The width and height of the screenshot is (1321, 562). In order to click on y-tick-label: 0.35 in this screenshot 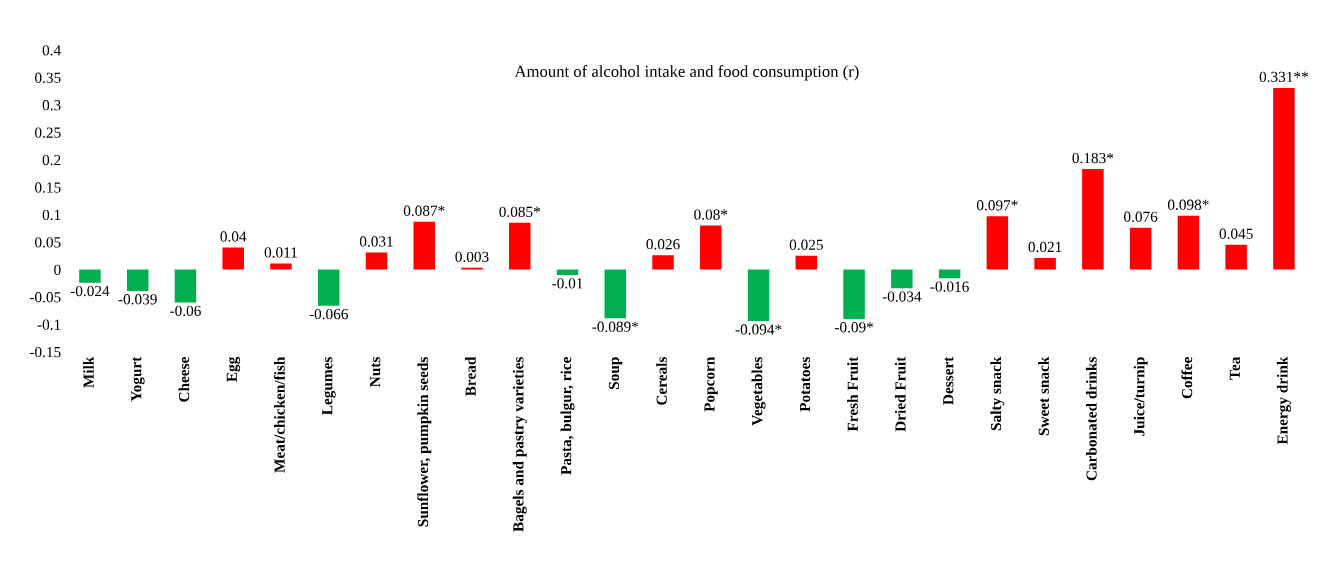, I will do `click(48, 77)`.